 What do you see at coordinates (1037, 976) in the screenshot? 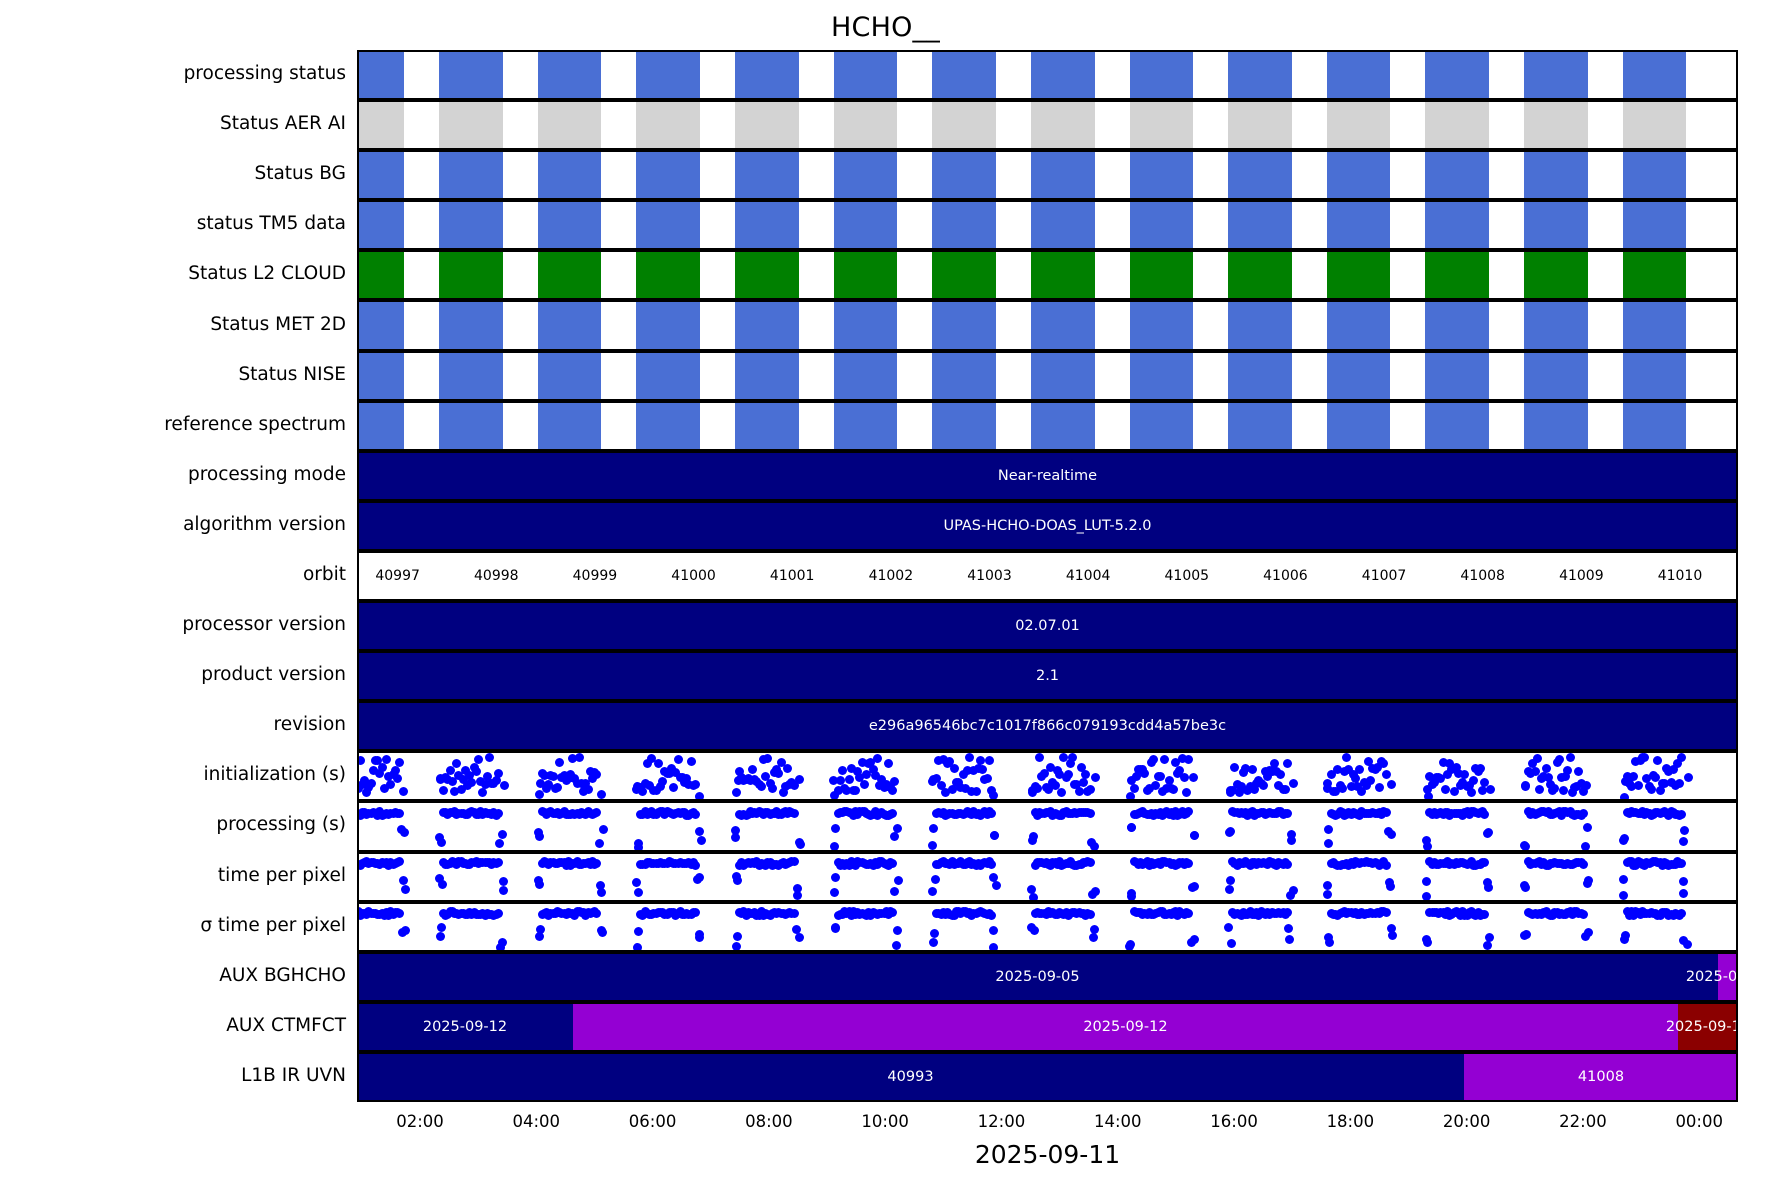
I see `aux-band-segment: 2025-09-05` at bounding box center [1037, 976].